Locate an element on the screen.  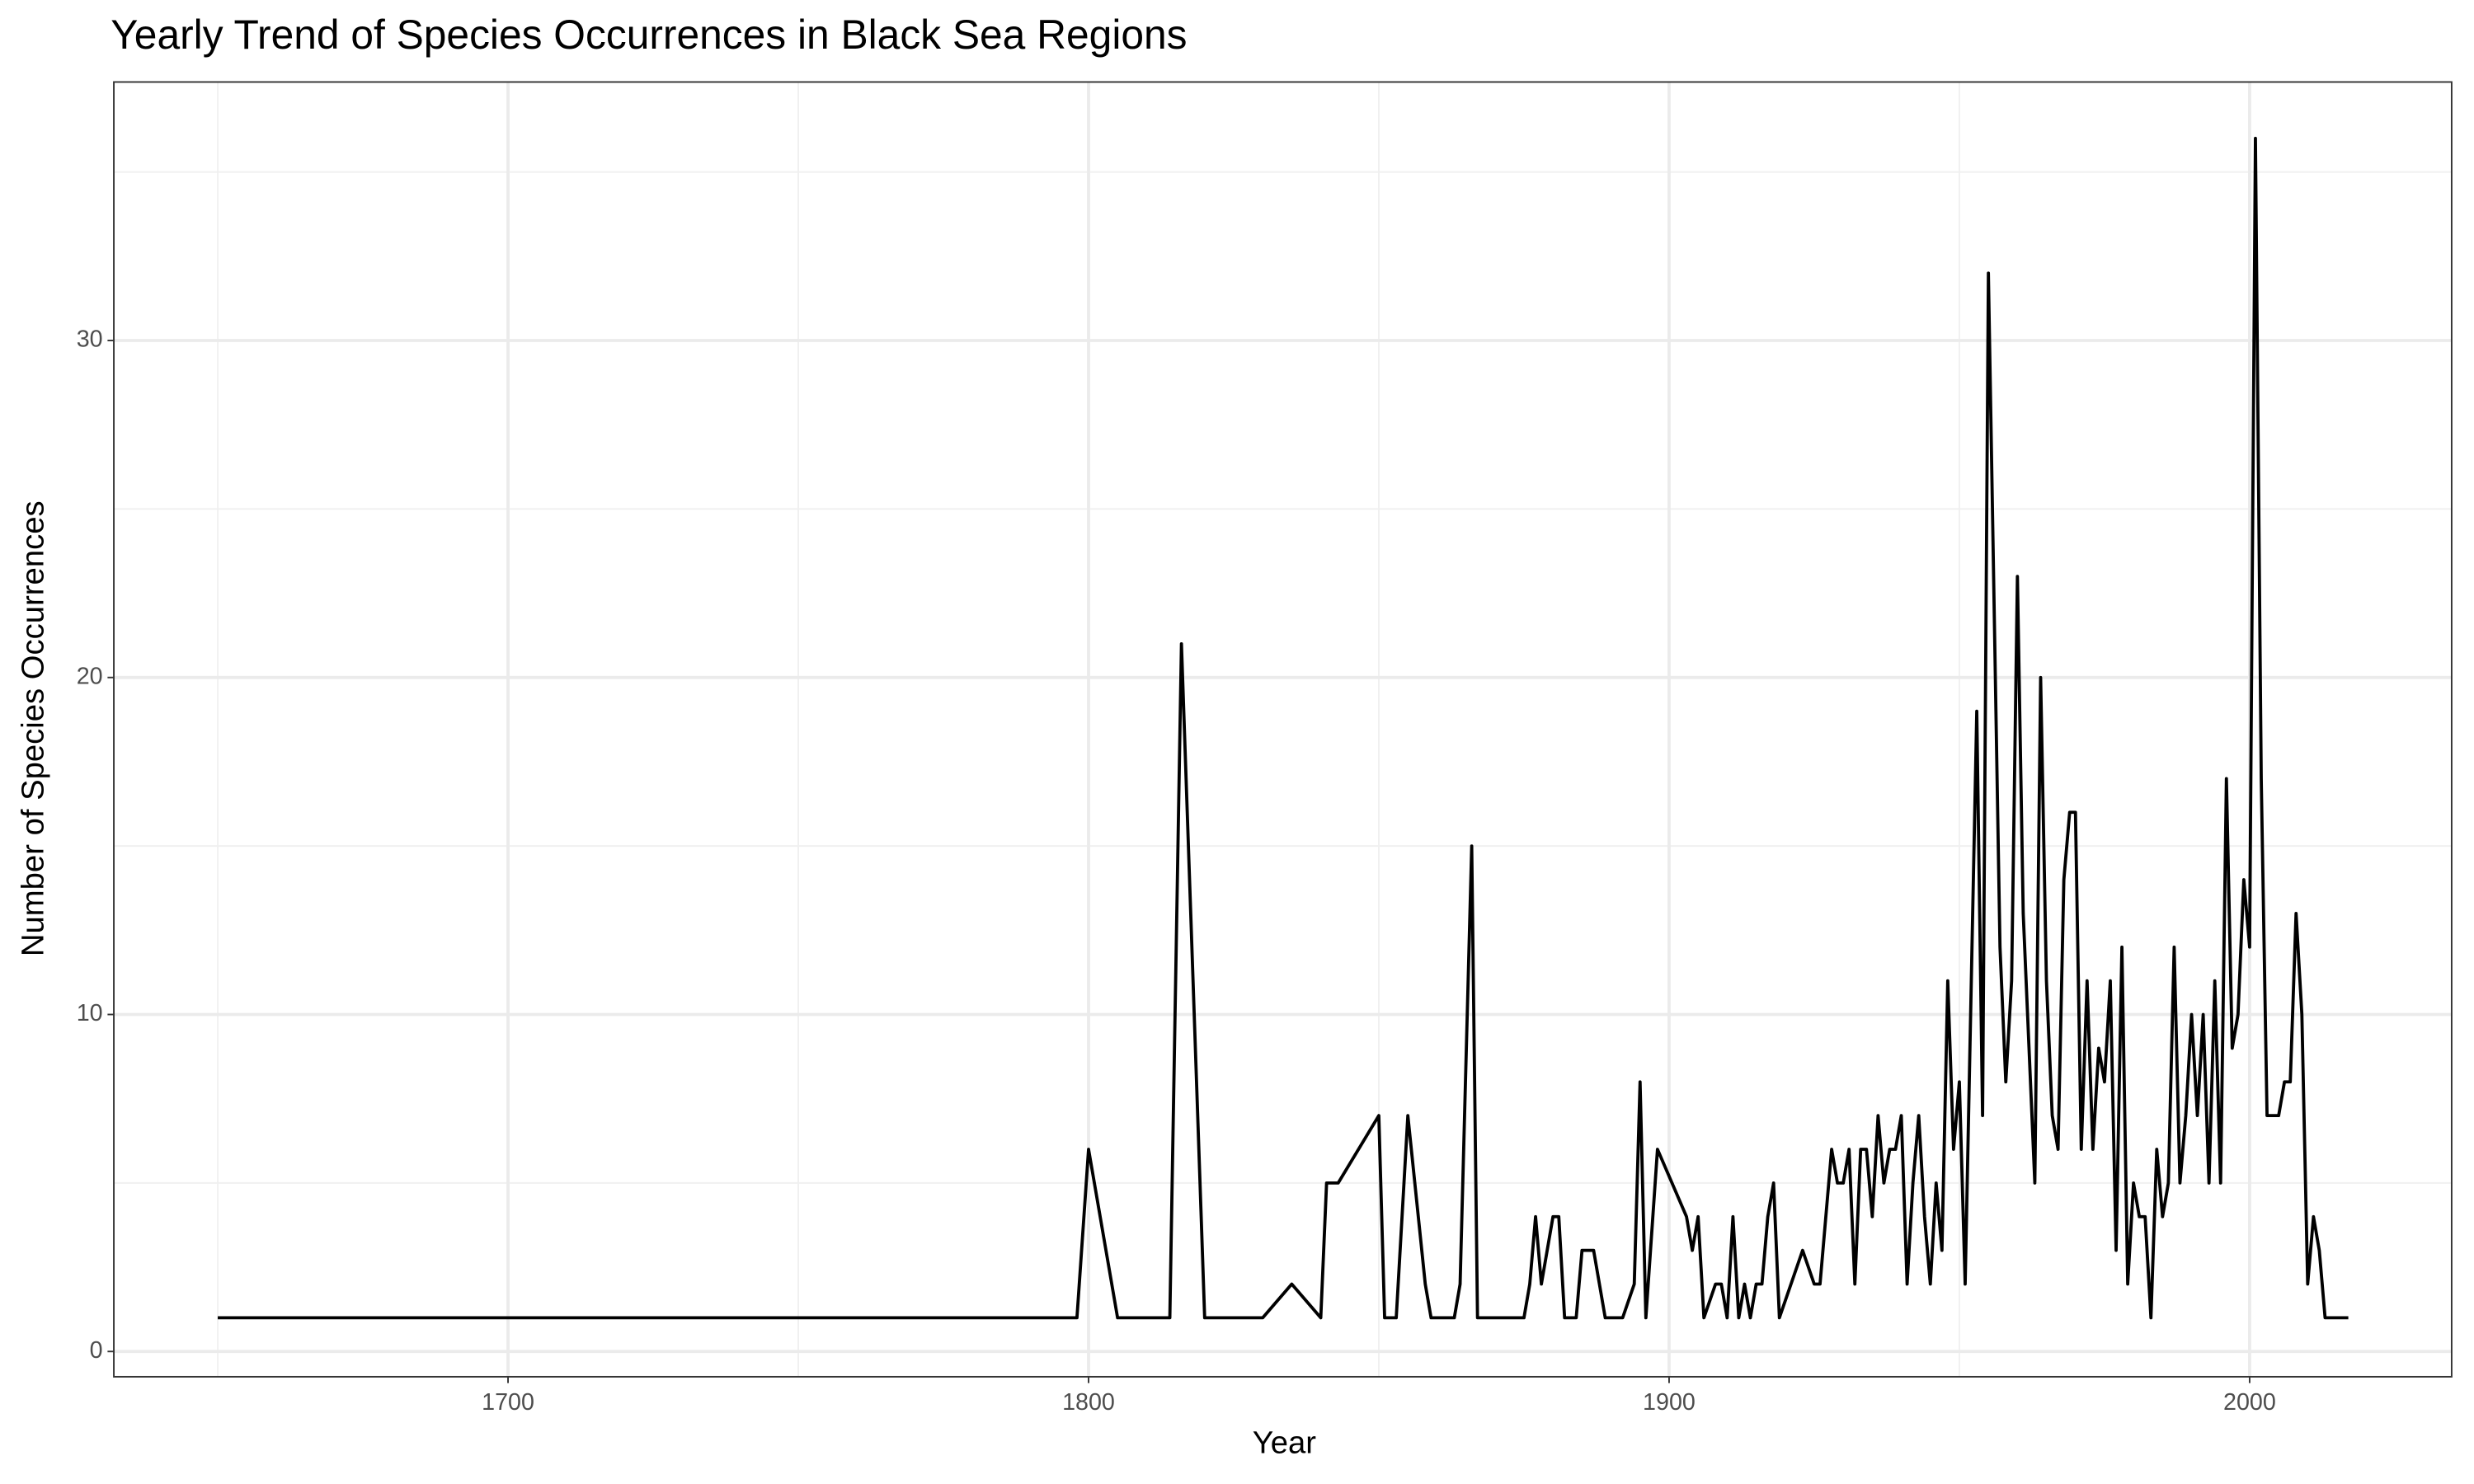
y-tick-label: 20 is located at coordinates (90, 676).